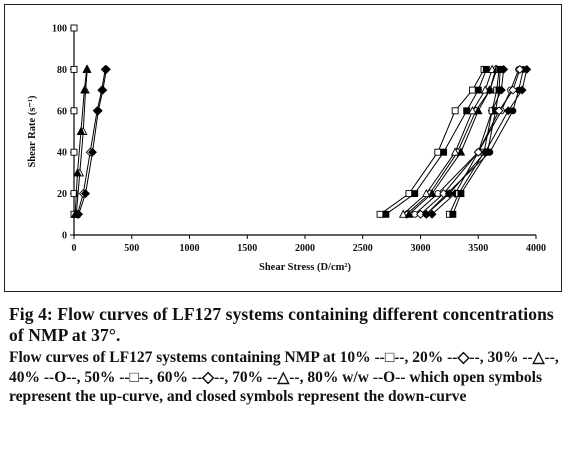  I want to click on y-tick-label: 20, so click(62, 194).